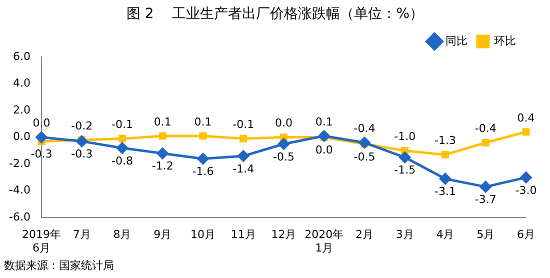 This screenshot has width=550, height=278. What do you see at coordinates (526, 117) in the screenshot?
I see `data-label: 0.4` at bounding box center [526, 117].